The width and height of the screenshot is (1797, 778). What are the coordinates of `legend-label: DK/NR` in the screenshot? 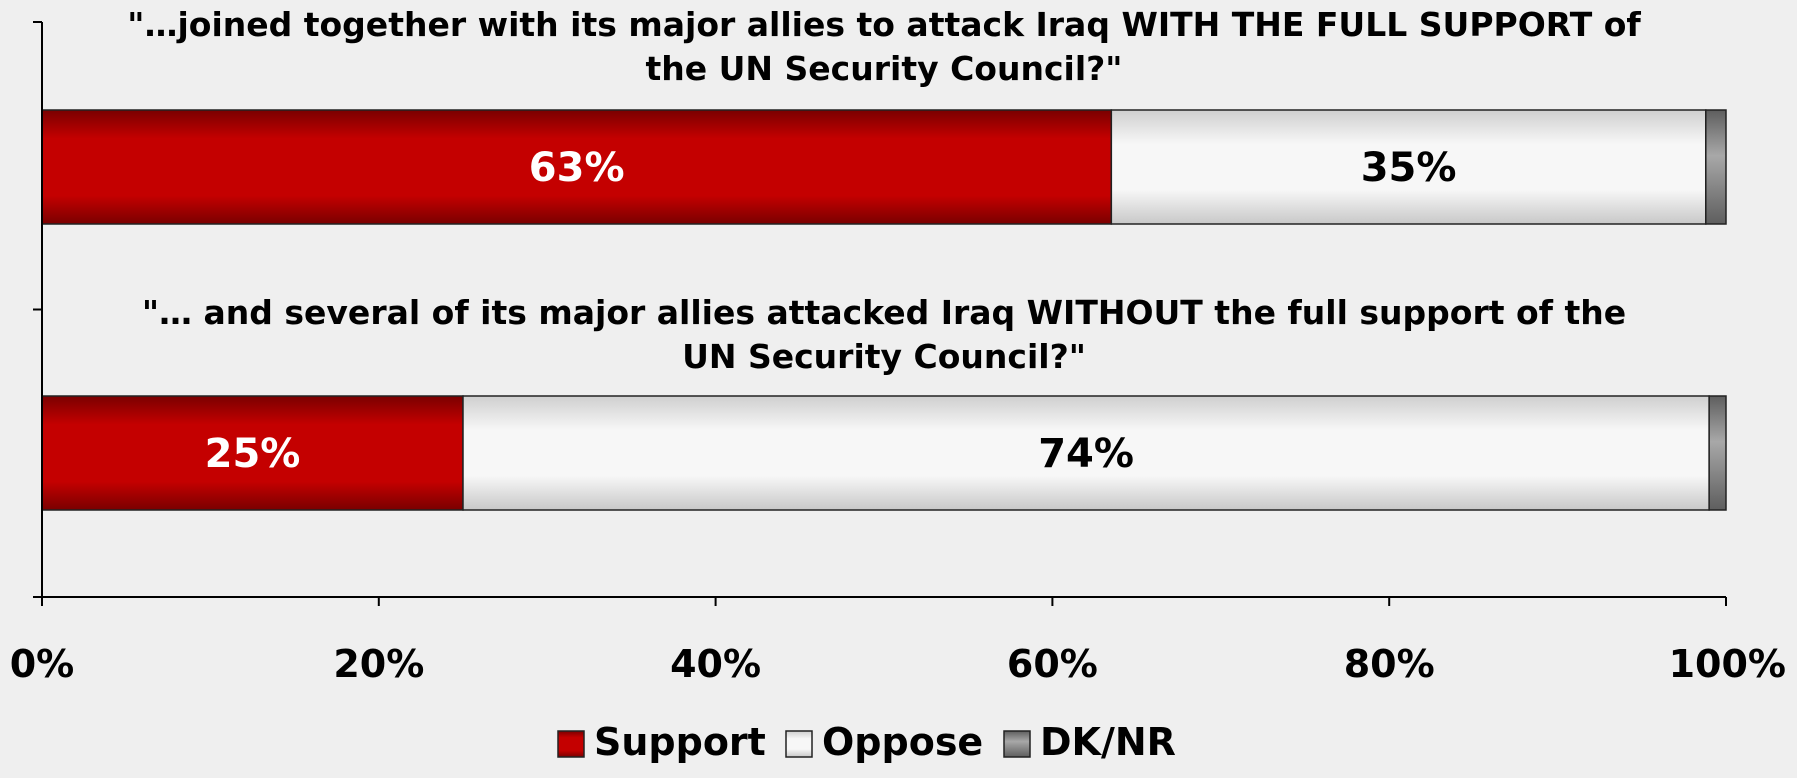 It's located at (1108, 742).